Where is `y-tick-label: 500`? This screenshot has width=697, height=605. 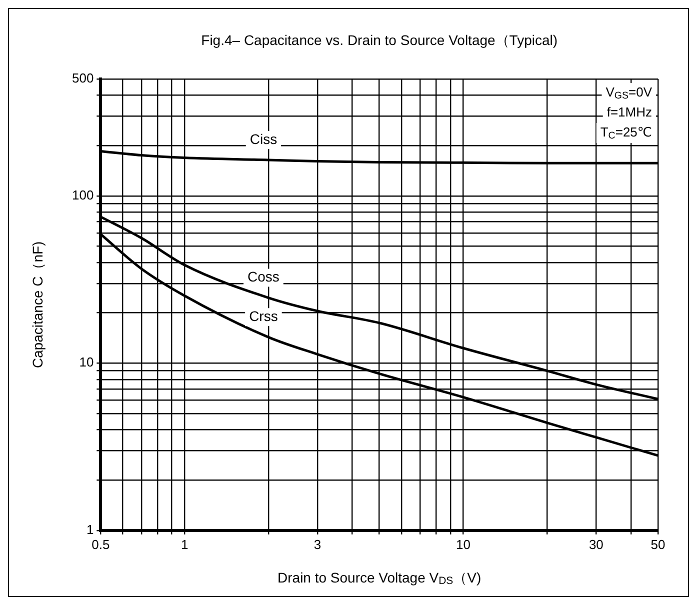 y-tick-label: 500 is located at coordinates (83, 78).